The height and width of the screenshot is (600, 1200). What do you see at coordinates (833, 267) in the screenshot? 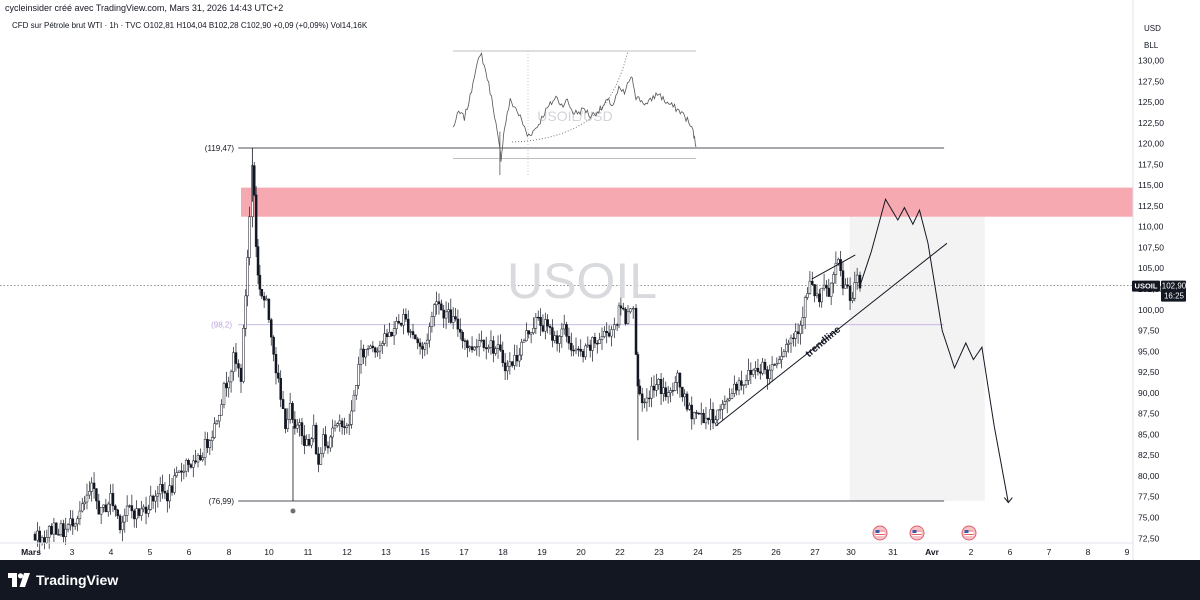
I see `channel-upper-line` at bounding box center [833, 267].